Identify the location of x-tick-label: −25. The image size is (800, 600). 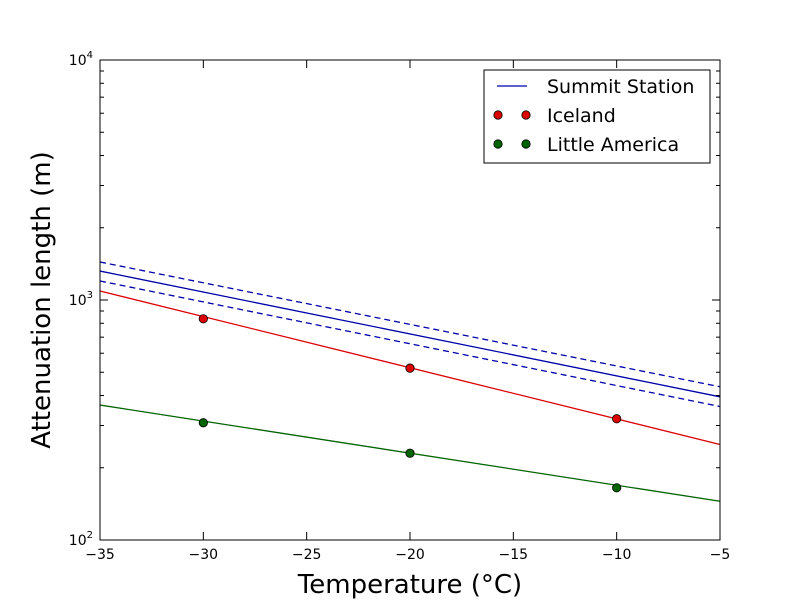
(307, 555).